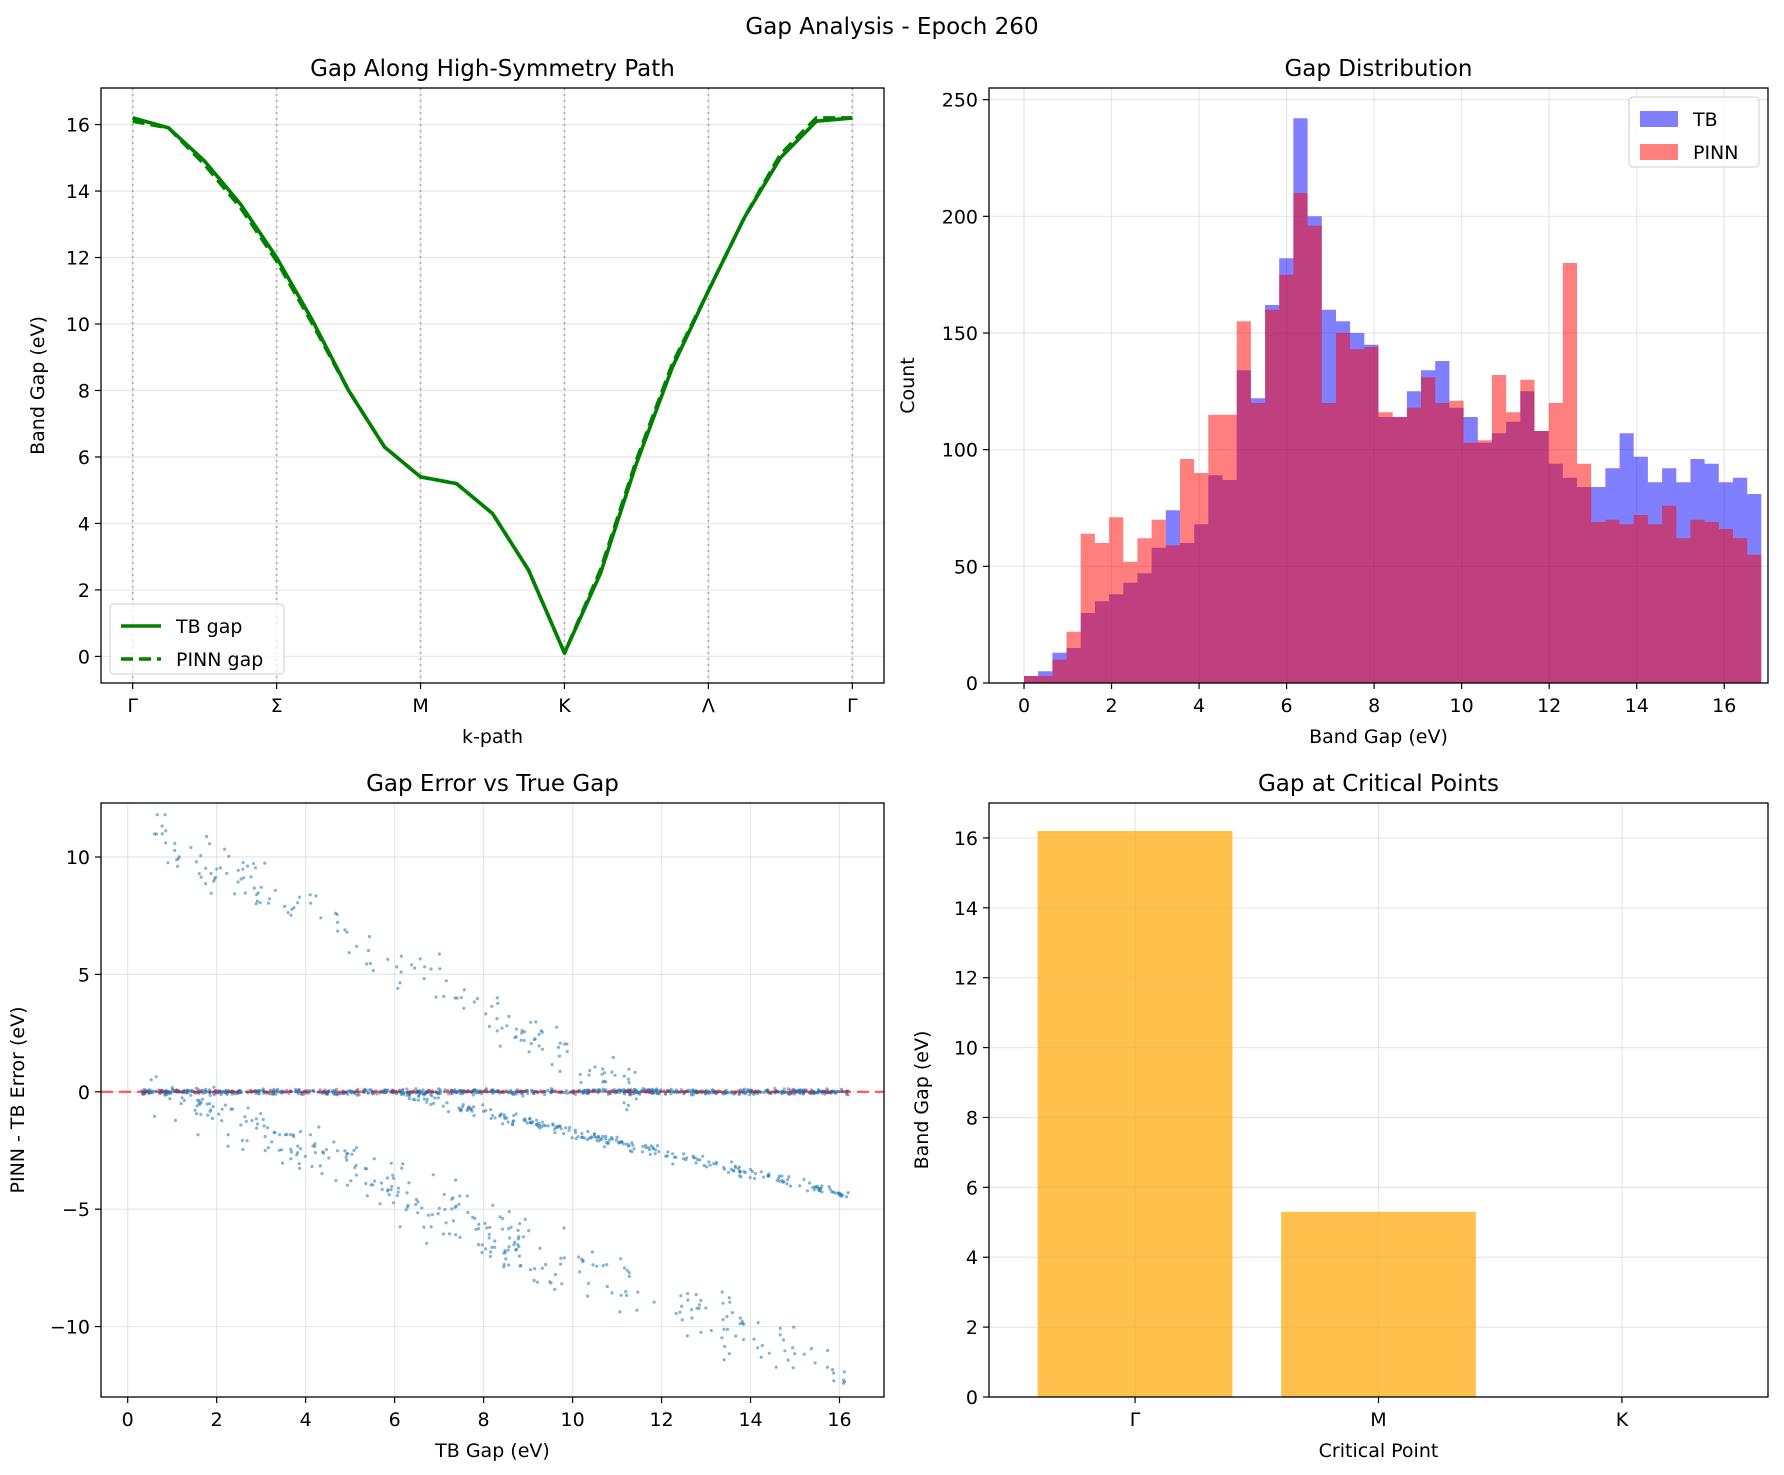 The height and width of the screenshot is (1475, 1784). I want to click on path-xtick-label: M, so click(420, 706).